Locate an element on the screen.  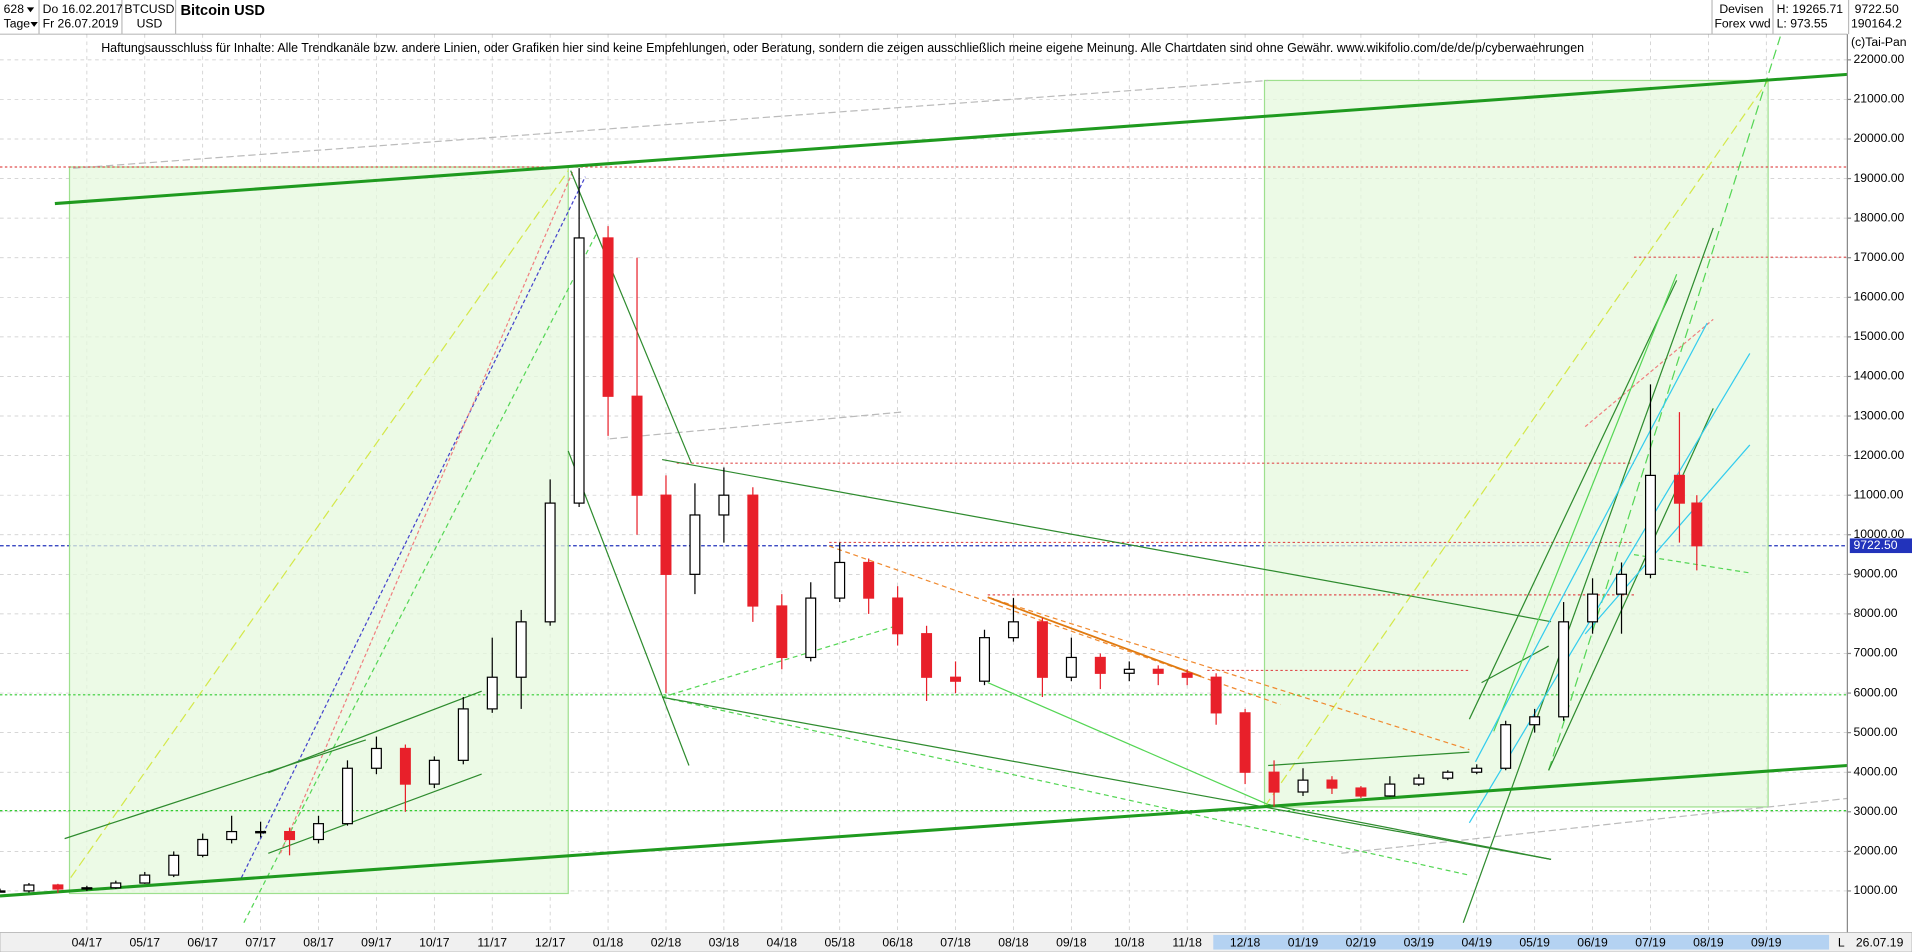
x-tick-label: 08/17 is located at coordinates (318, 943).